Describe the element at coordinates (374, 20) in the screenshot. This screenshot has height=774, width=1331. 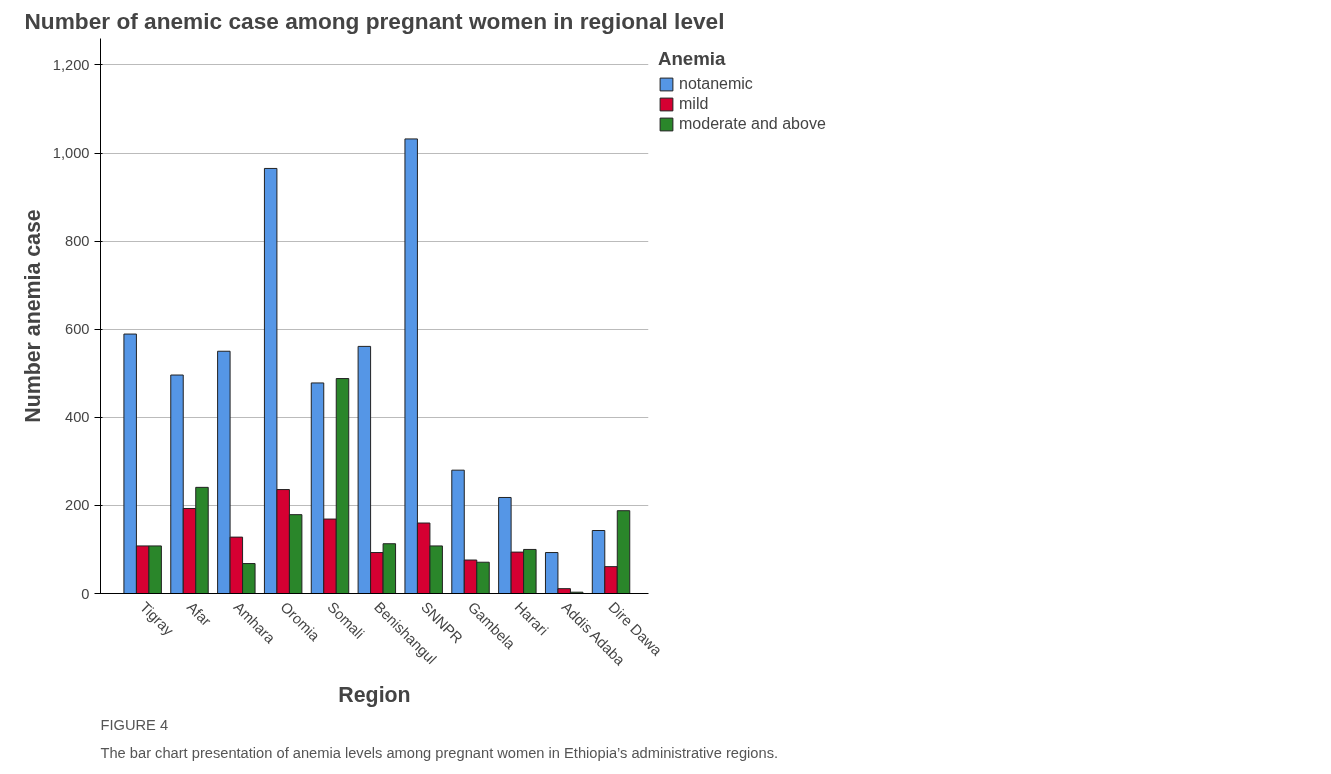
I see `chart-title: Number of anemic case among pregnant women in regional level` at that location.